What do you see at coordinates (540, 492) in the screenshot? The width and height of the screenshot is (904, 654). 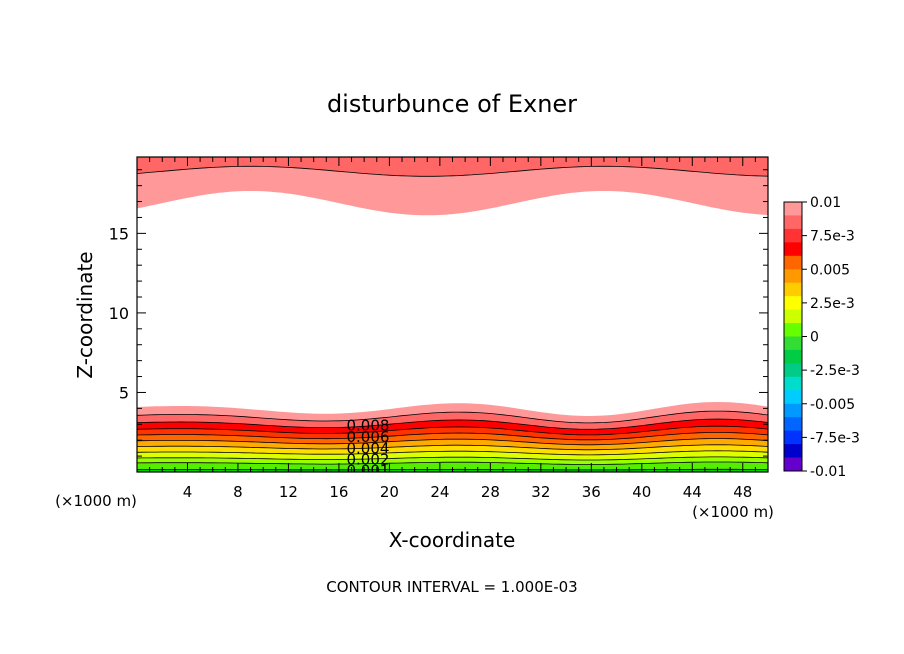 I see `x-tick-label: 32` at bounding box center [540, 492].